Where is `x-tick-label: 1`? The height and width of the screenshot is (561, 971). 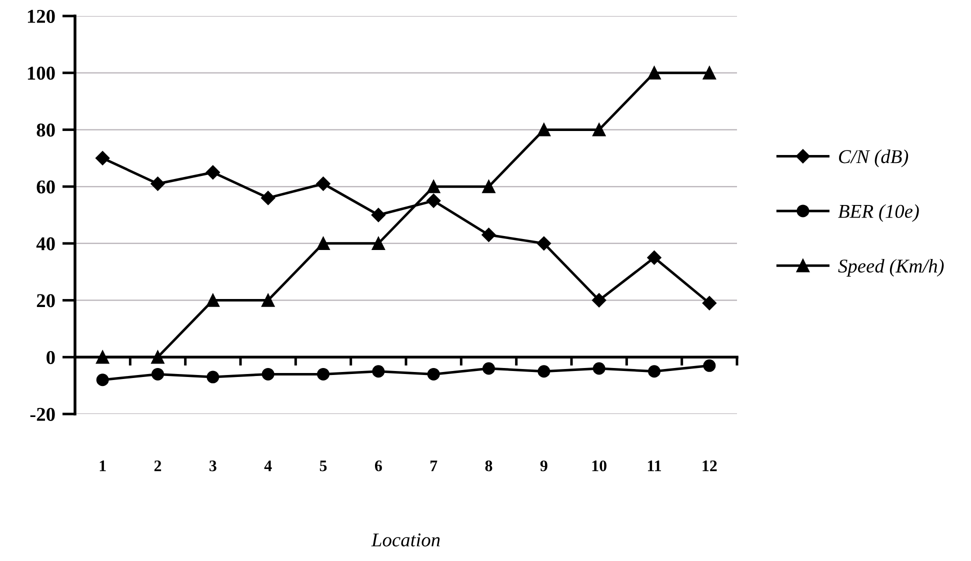
x-tick-label: 1 is located at coordinates (103, 466).